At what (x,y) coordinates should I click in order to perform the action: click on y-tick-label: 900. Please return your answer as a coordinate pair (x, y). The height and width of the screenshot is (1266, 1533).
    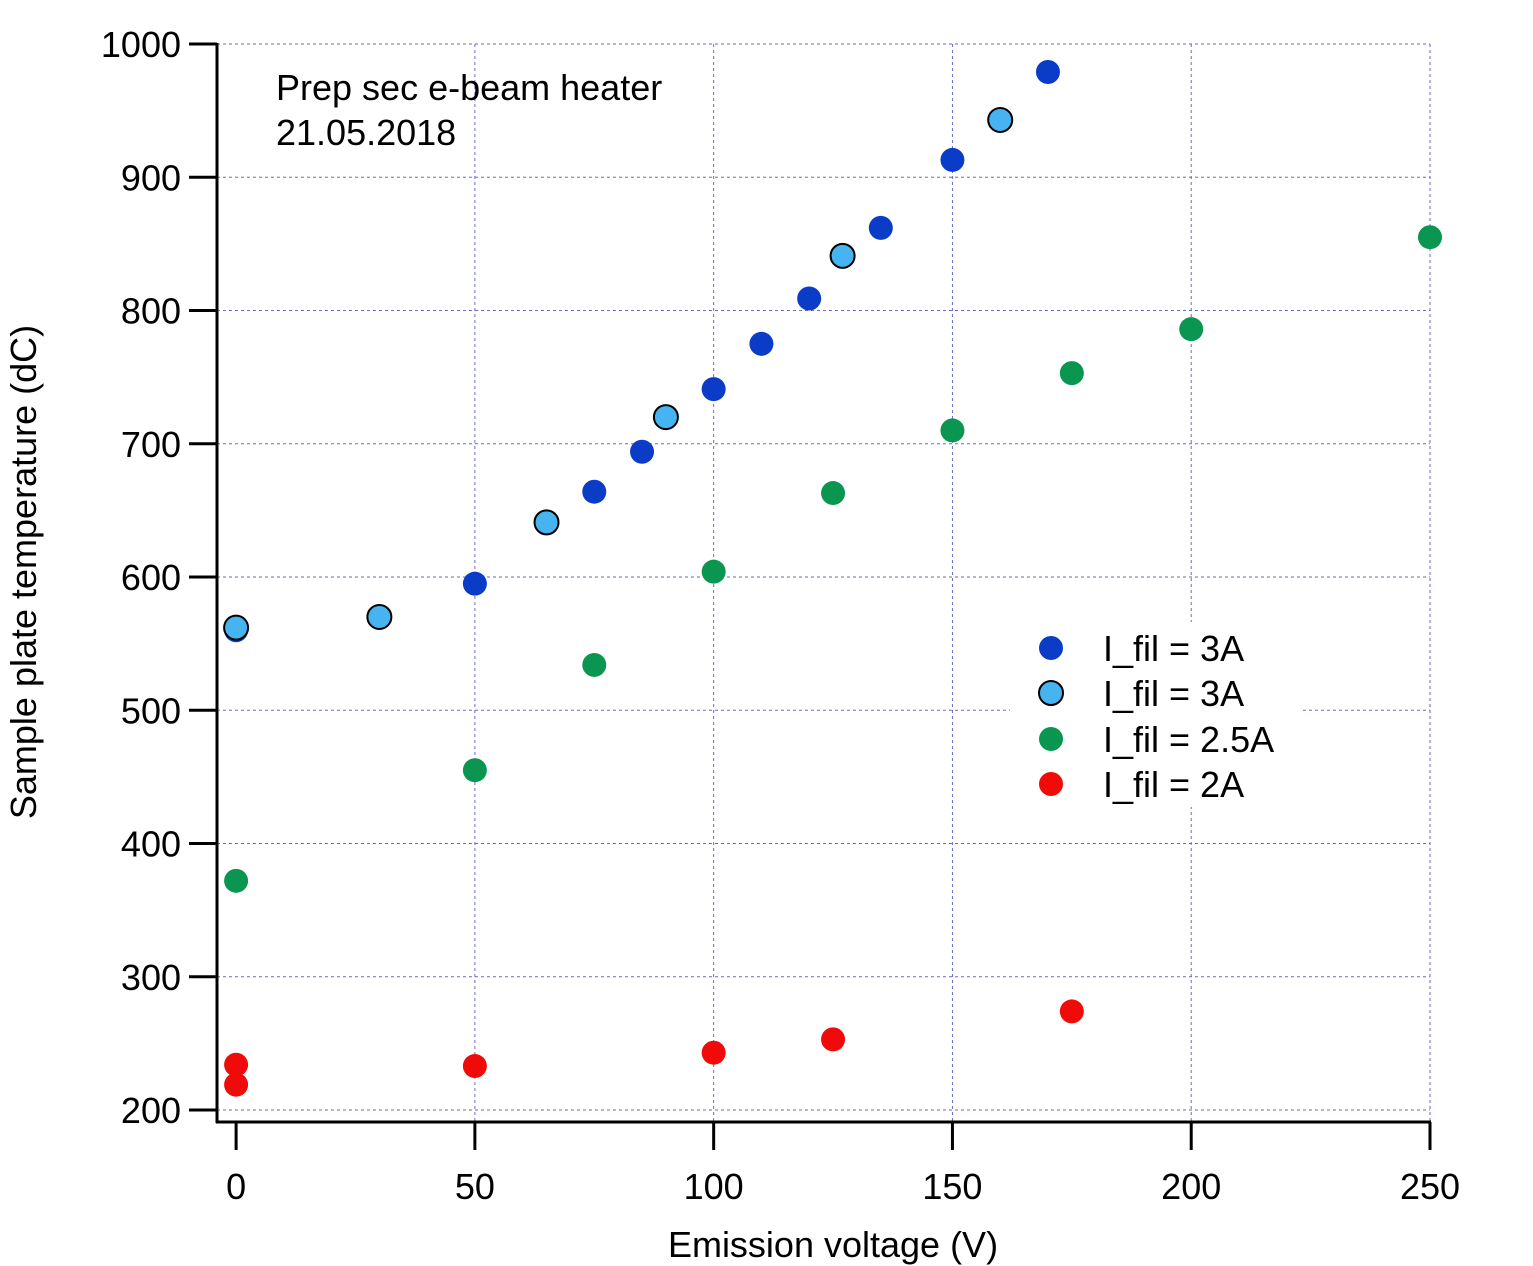
    Looking at the image, I should click on (151, 177).